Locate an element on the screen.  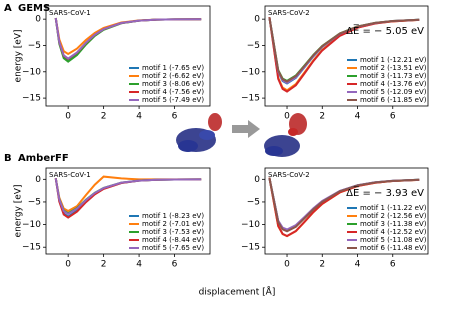
section-letter: B is located at coordinates (8, 158).